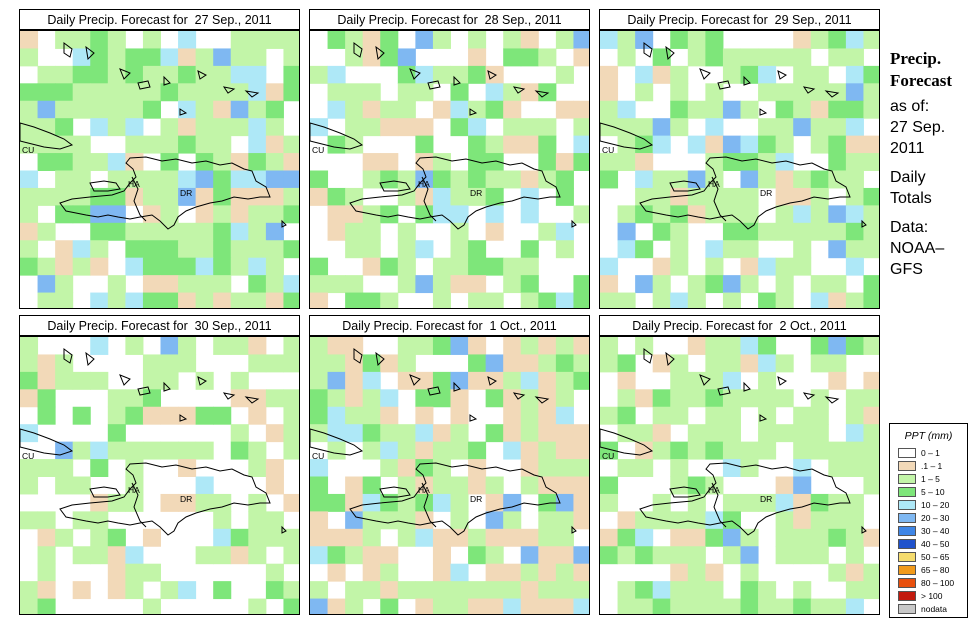 Image resolution: width=975 pixels, height=635 pixels. I want to click on map-label-dominican_republic: DR, so click(476, 499).